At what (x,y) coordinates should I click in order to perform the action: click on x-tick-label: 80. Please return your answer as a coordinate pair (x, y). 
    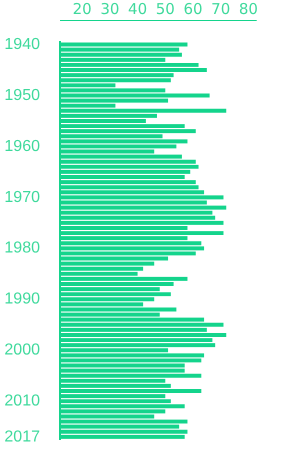
    Looking at the image, I should click on (248, 9).